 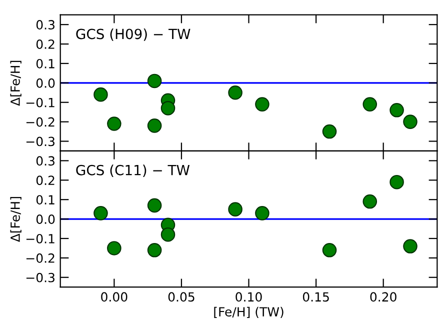 What do you see at coordinates (249, 312) in the screenshot?
I see `x-axis-title: [Fe/H] (TW)` at bounding box center [249, 312].